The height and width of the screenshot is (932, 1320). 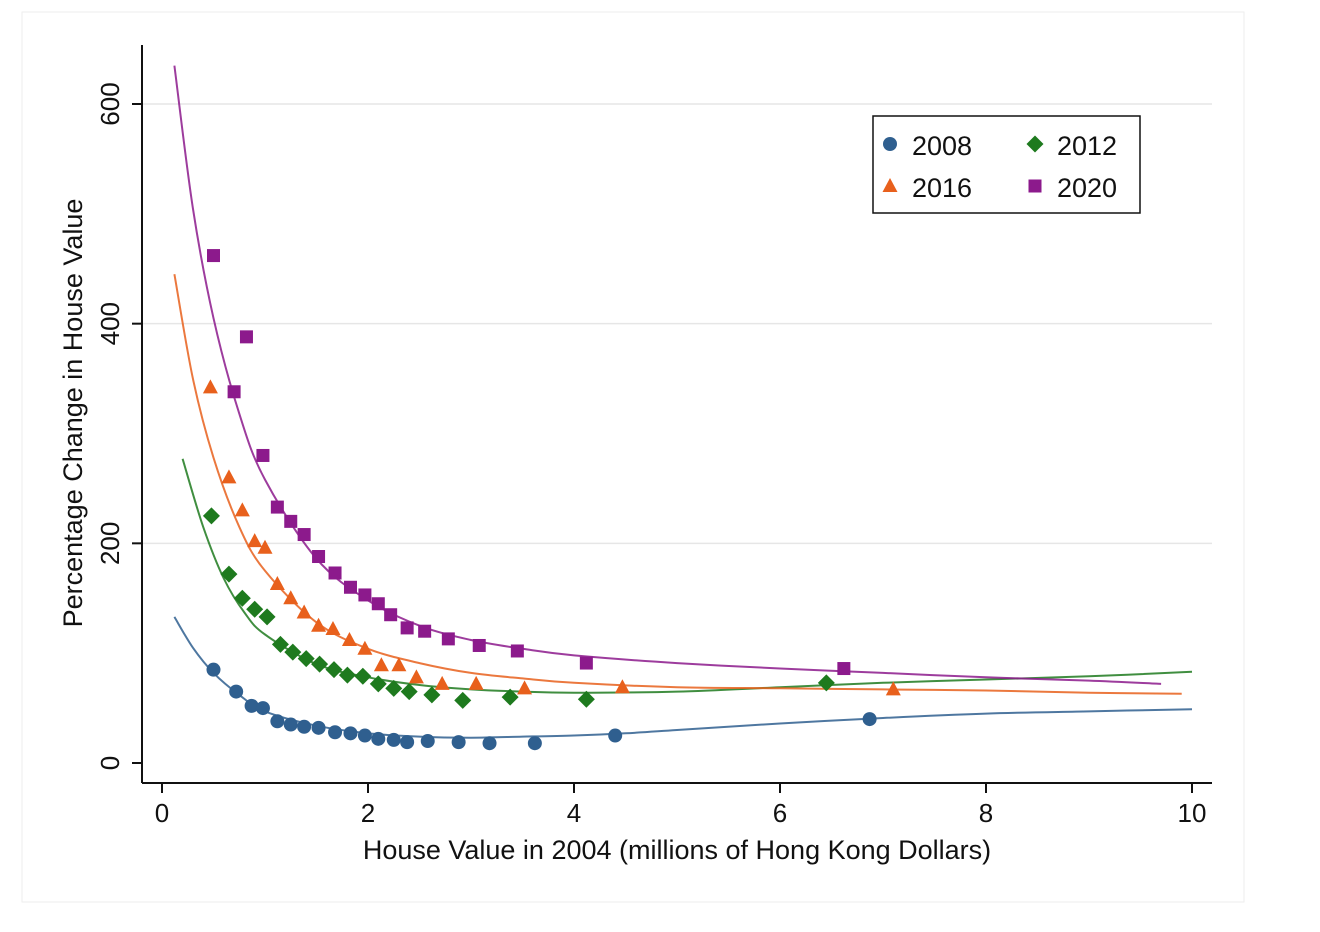 I want to click on legend-label-2016: 2016, so click(x=942, y=188).